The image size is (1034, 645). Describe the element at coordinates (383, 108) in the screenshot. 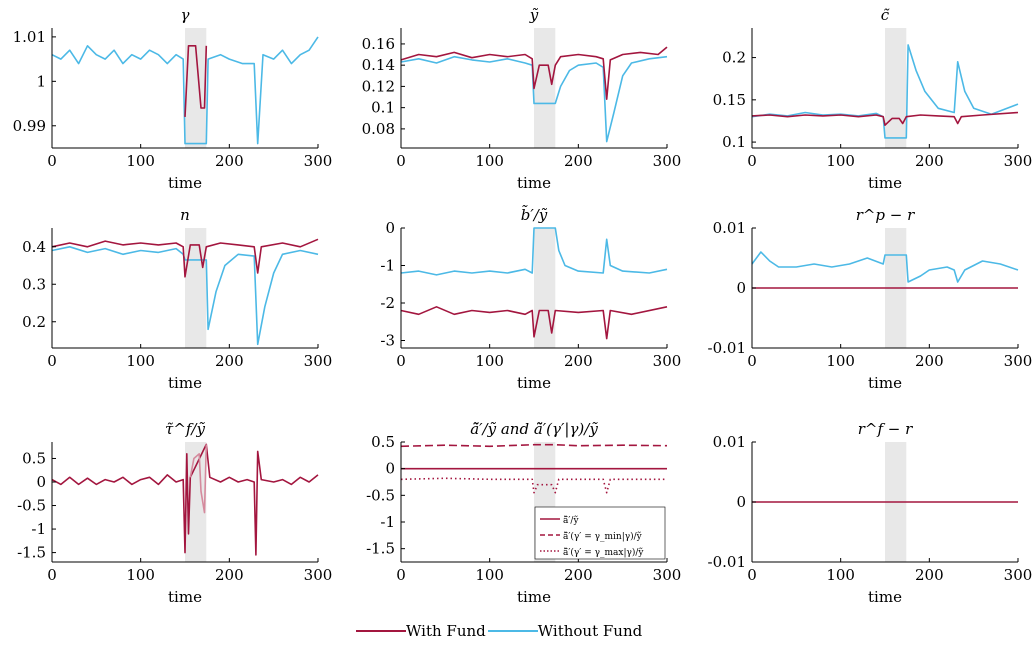

I see `panel-2-ytick-label: 0.1` at that location.